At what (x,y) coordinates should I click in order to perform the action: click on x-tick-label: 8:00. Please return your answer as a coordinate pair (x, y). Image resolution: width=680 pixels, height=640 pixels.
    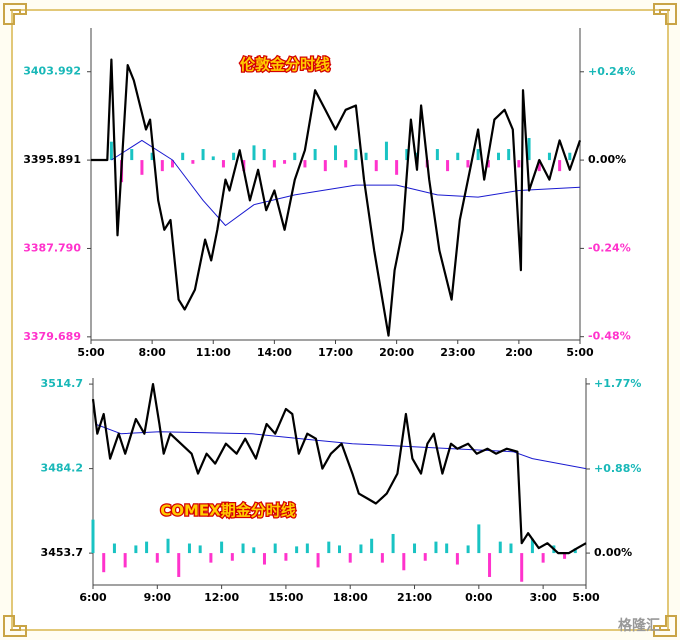
    Looking at the image, I should click on (152, 352).